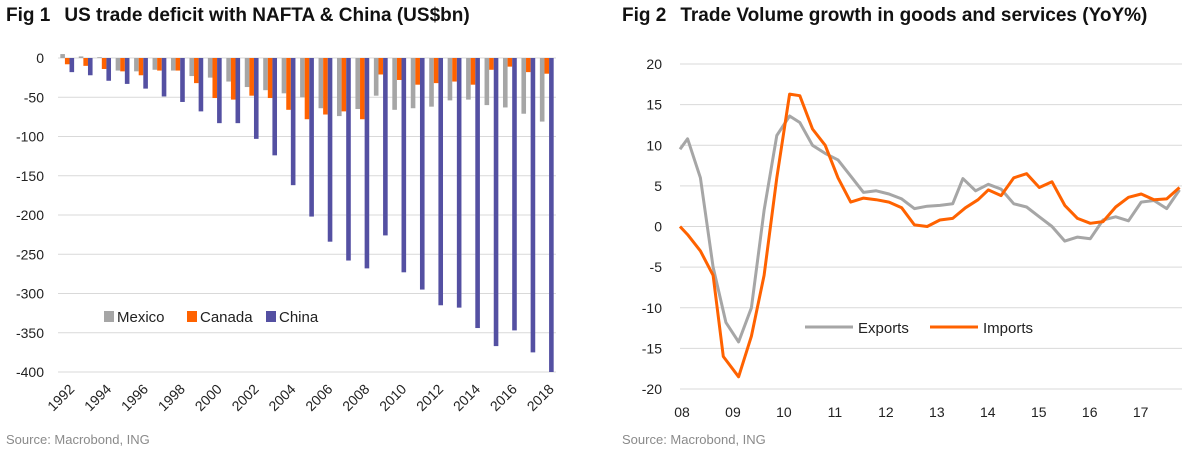 The width and height of the screenshot is (1200, 454). I want to click on bar-mexico-1998, so click(173, 64).